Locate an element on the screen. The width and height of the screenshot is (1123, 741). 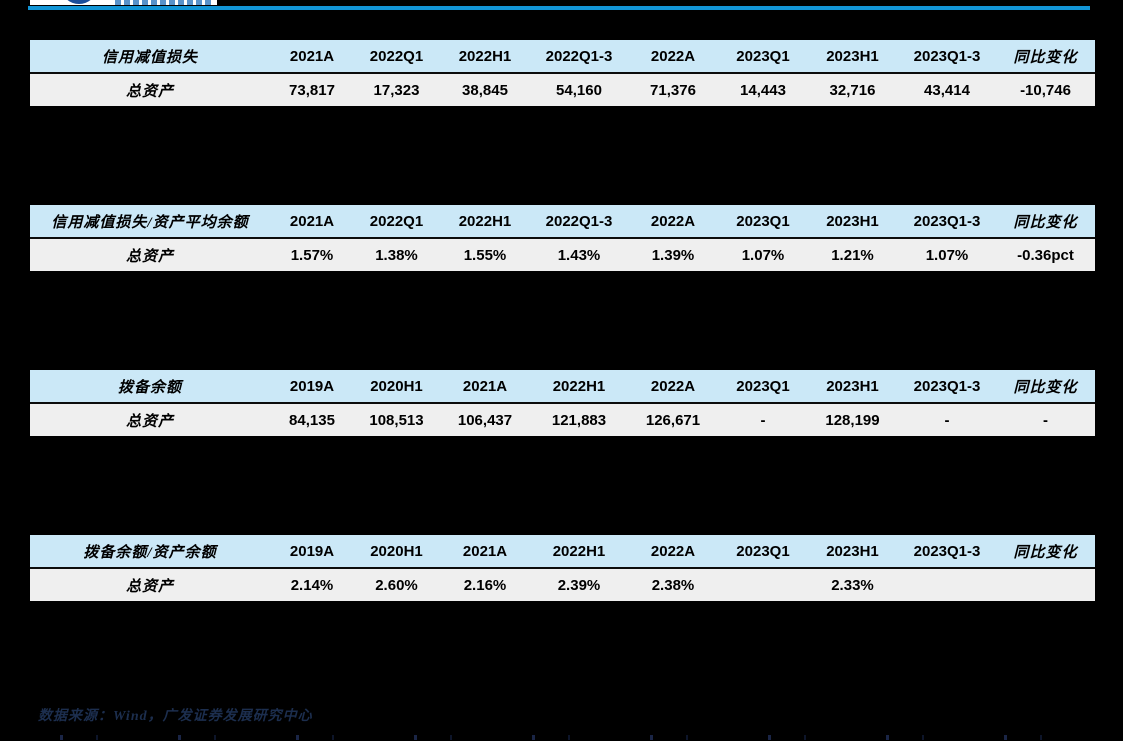
table-caption-cell: 信用减值损失 is located at coordinates (149, 57).